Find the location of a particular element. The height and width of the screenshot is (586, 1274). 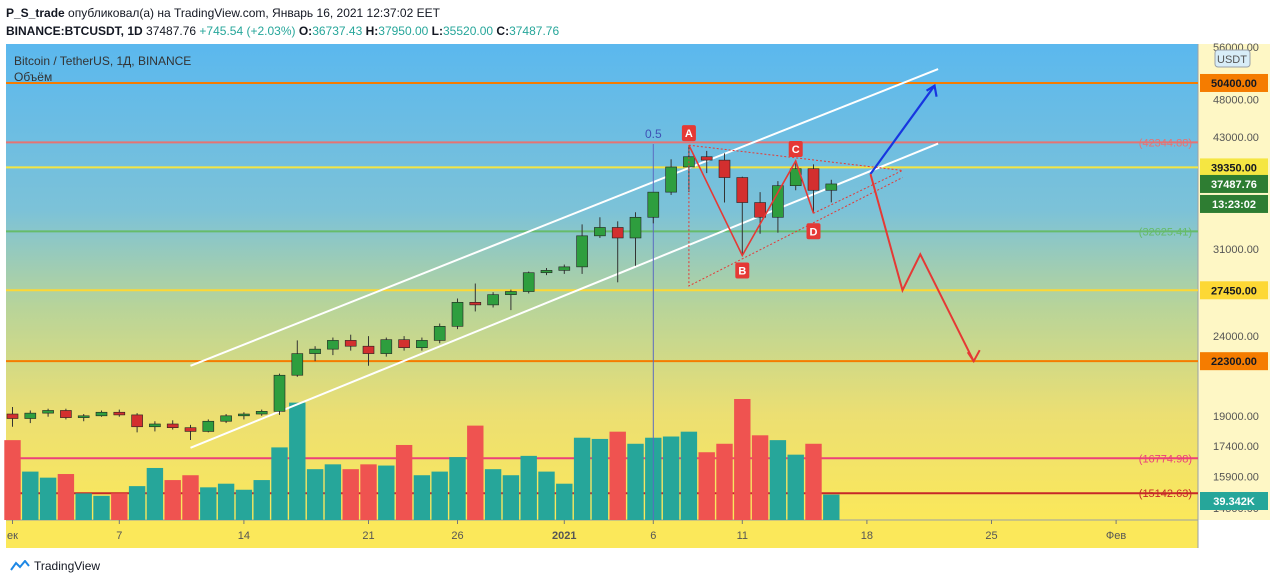

price-tick-1: 48000.00 is located at coordinates (1236, 101).